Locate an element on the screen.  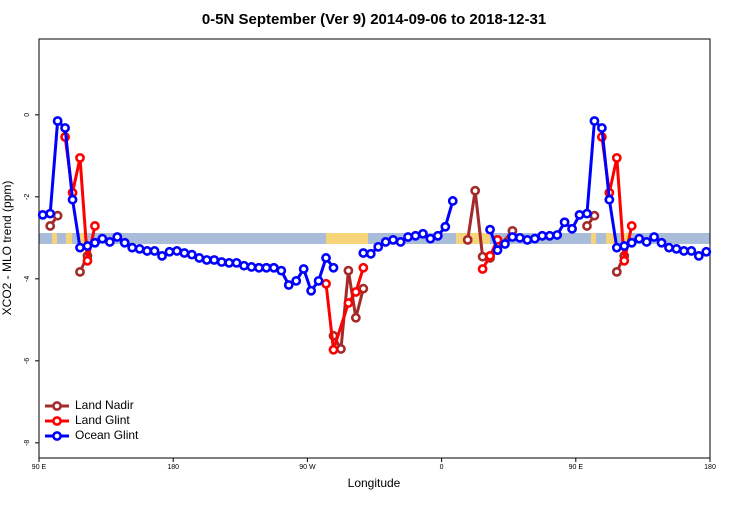
x-tick-label: 0 is located at coordinates (442, 467).